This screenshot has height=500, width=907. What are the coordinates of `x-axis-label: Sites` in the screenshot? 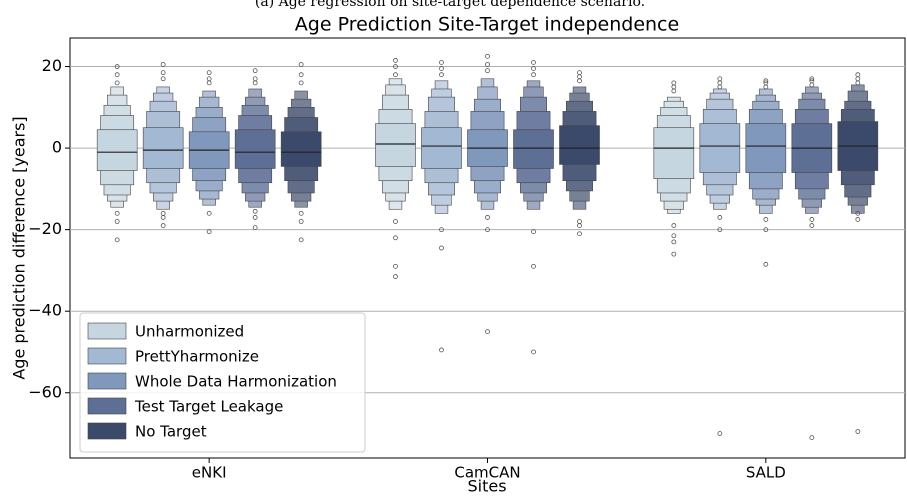 It's located at (486, 486).